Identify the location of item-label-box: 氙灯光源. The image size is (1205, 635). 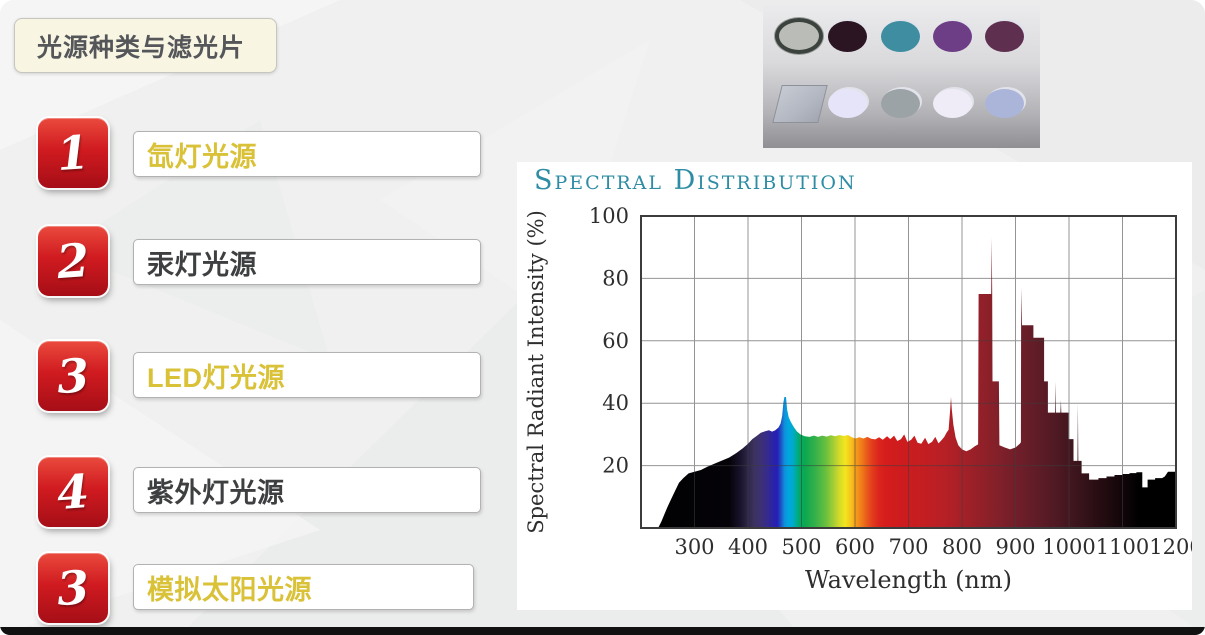
(307, 154).